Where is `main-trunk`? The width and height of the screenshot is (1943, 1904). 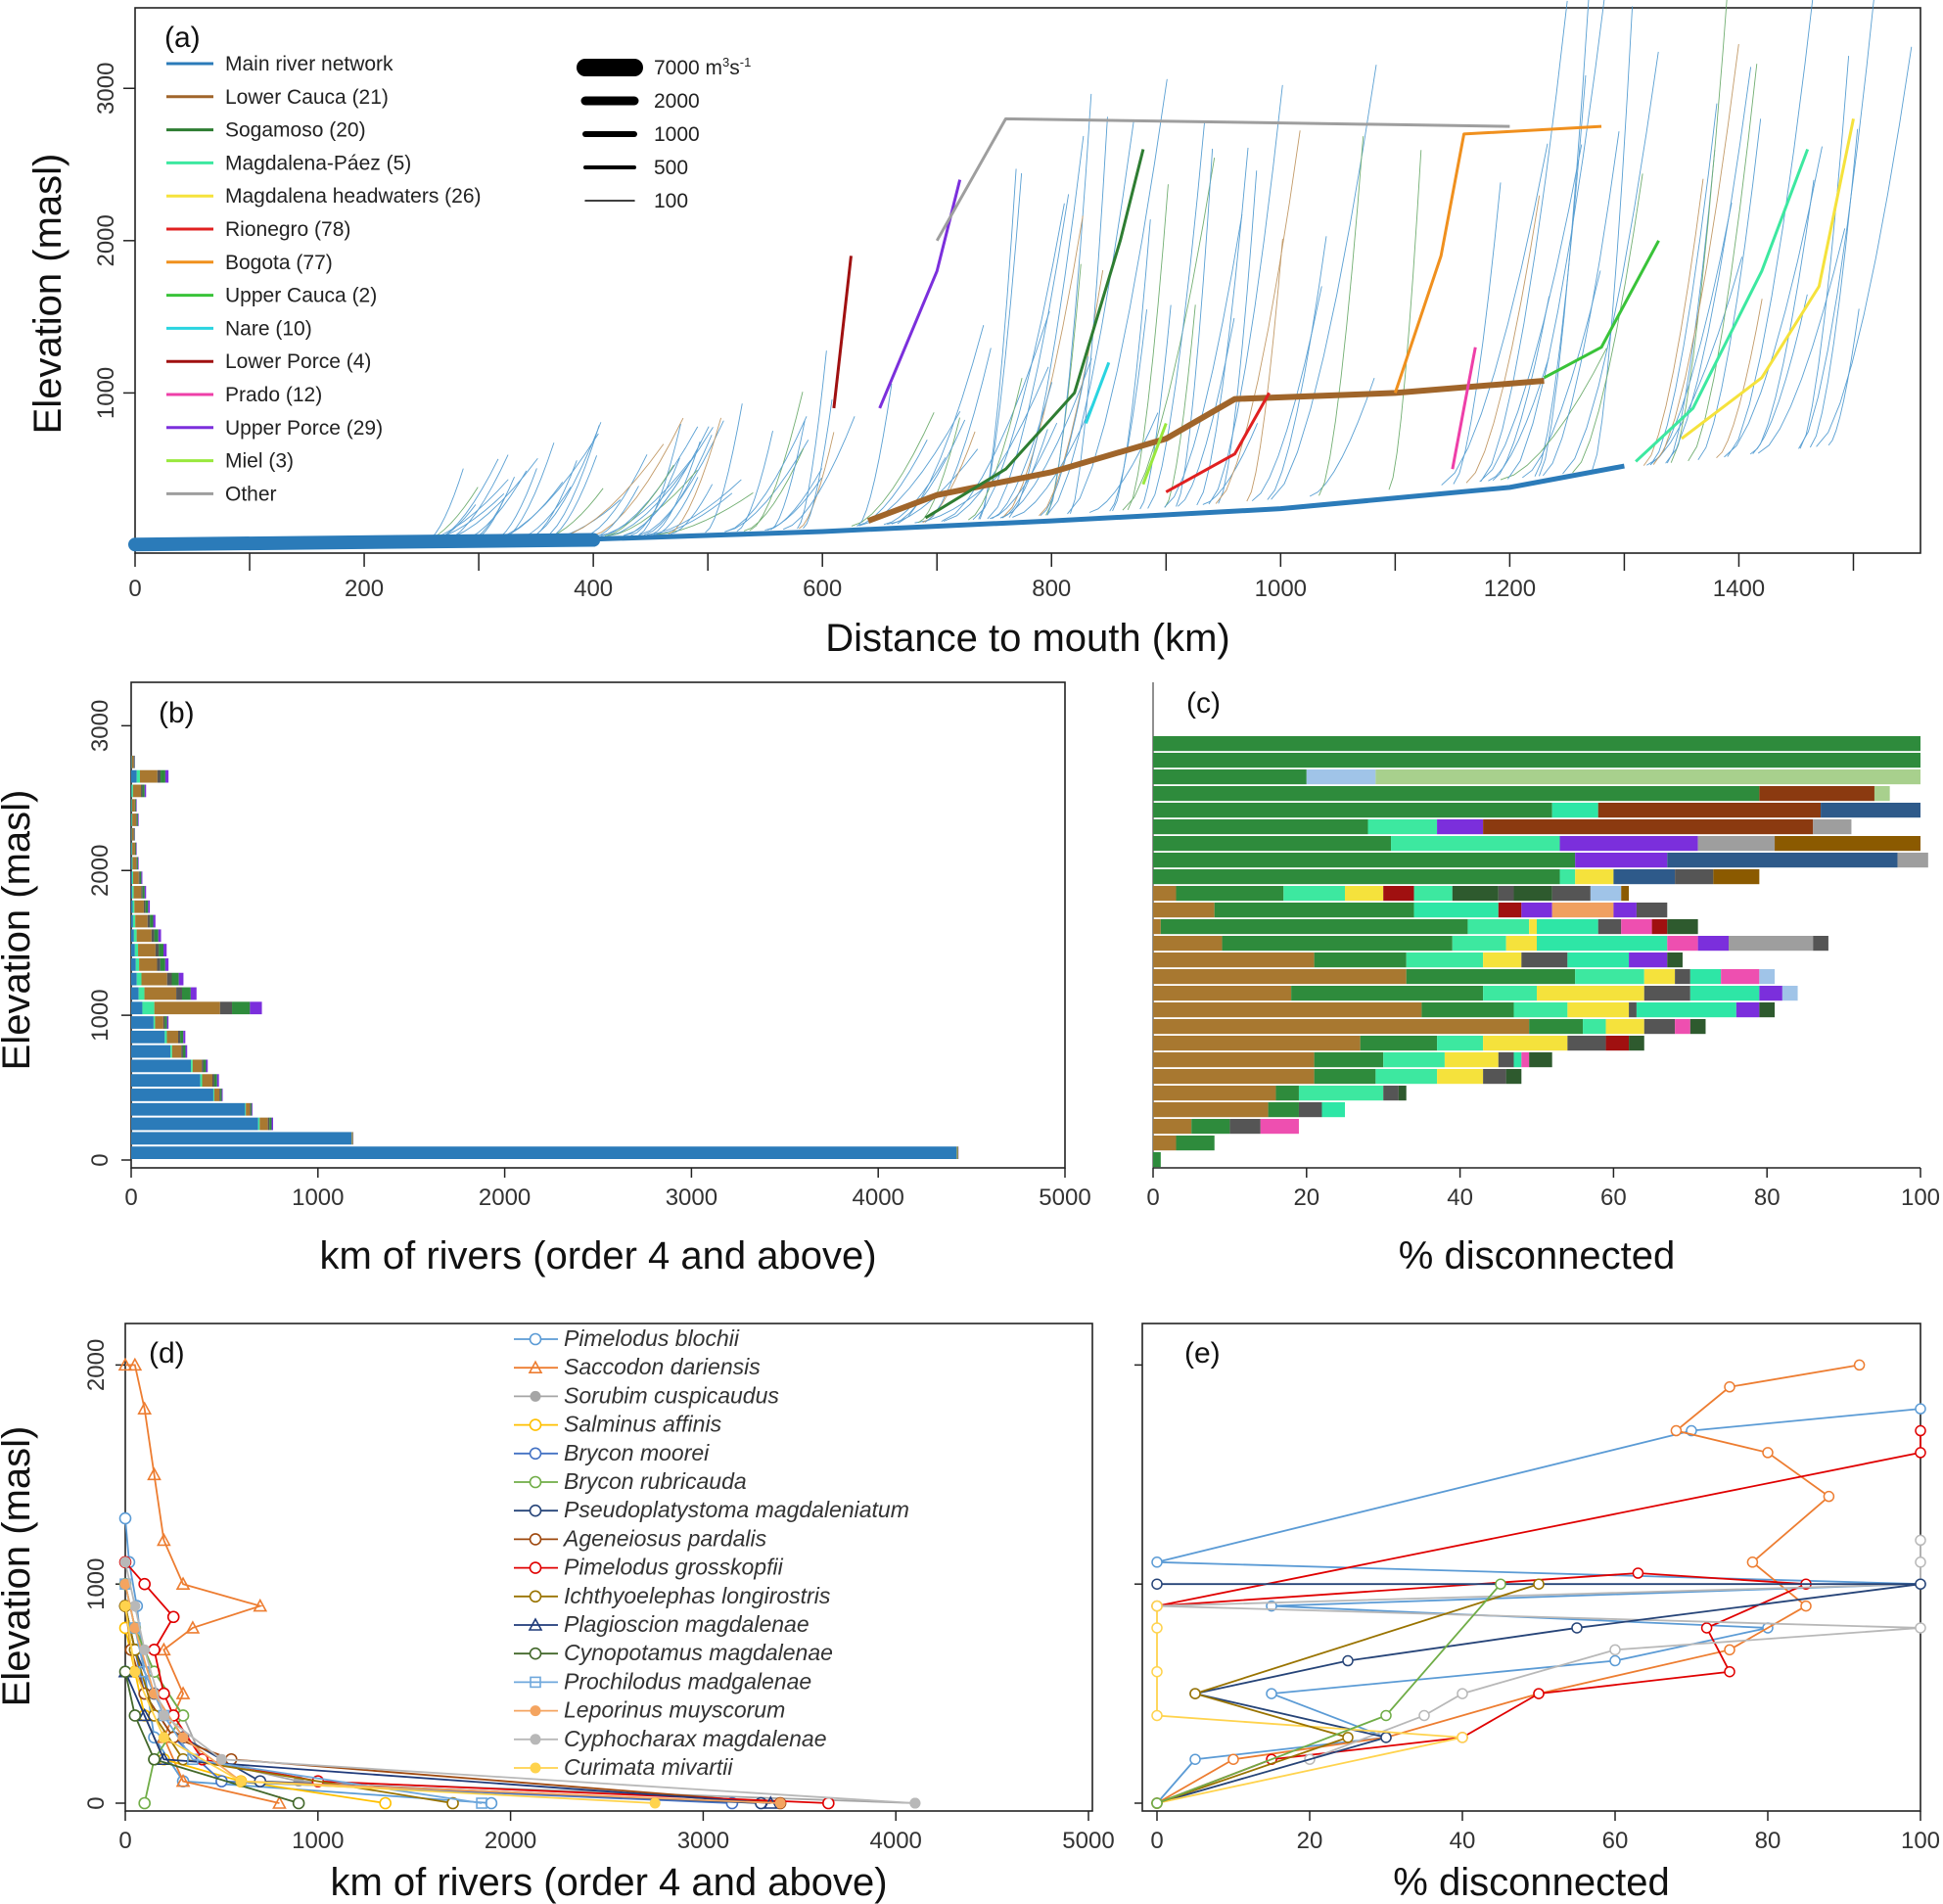
main-trunk is located at coordinates (364, 542).